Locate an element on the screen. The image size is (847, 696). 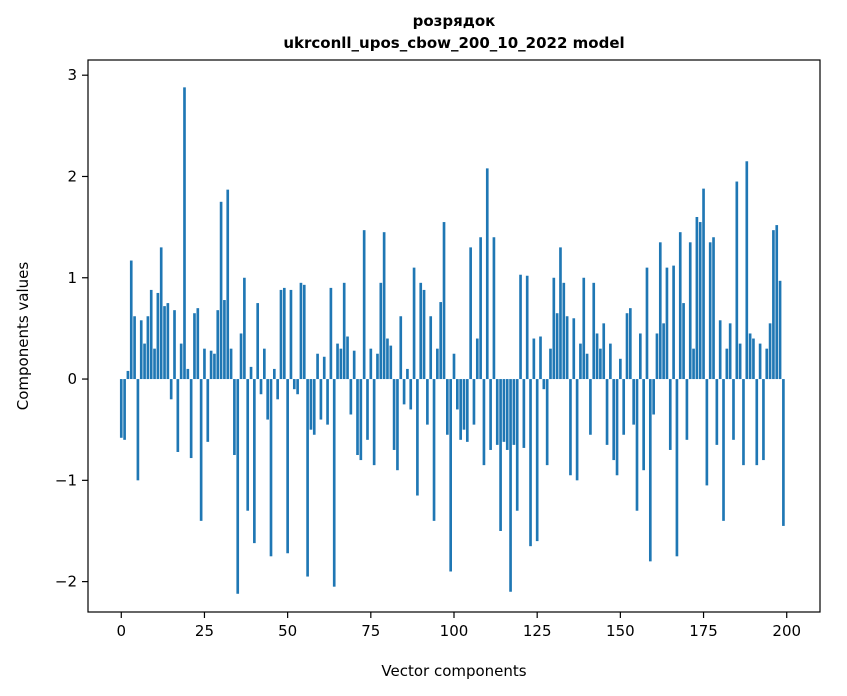
x-tick-label: 25 is located at coordinates (204, 631).